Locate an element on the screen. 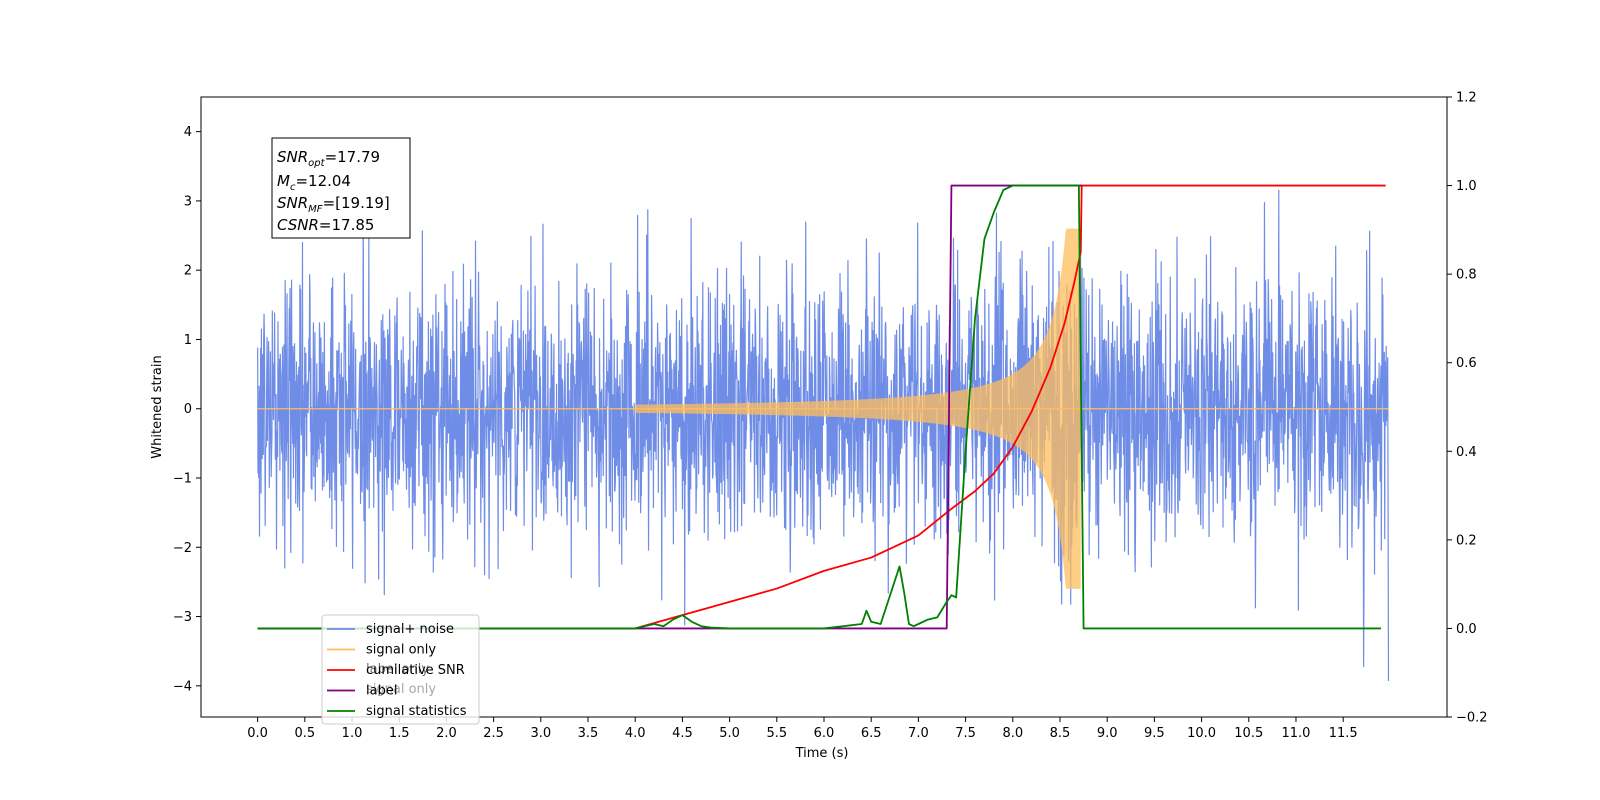 The image size is (1600, 800). y-axis-label: Whitened strain is located at coordinates (157, 406).